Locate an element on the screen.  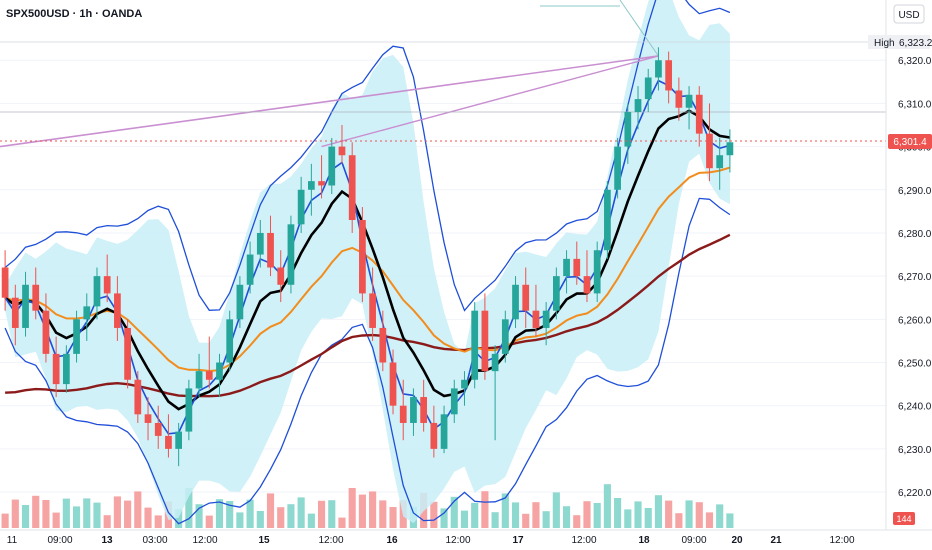
price-tick-label: 6,290.0 is located at coordinates (915, 191).